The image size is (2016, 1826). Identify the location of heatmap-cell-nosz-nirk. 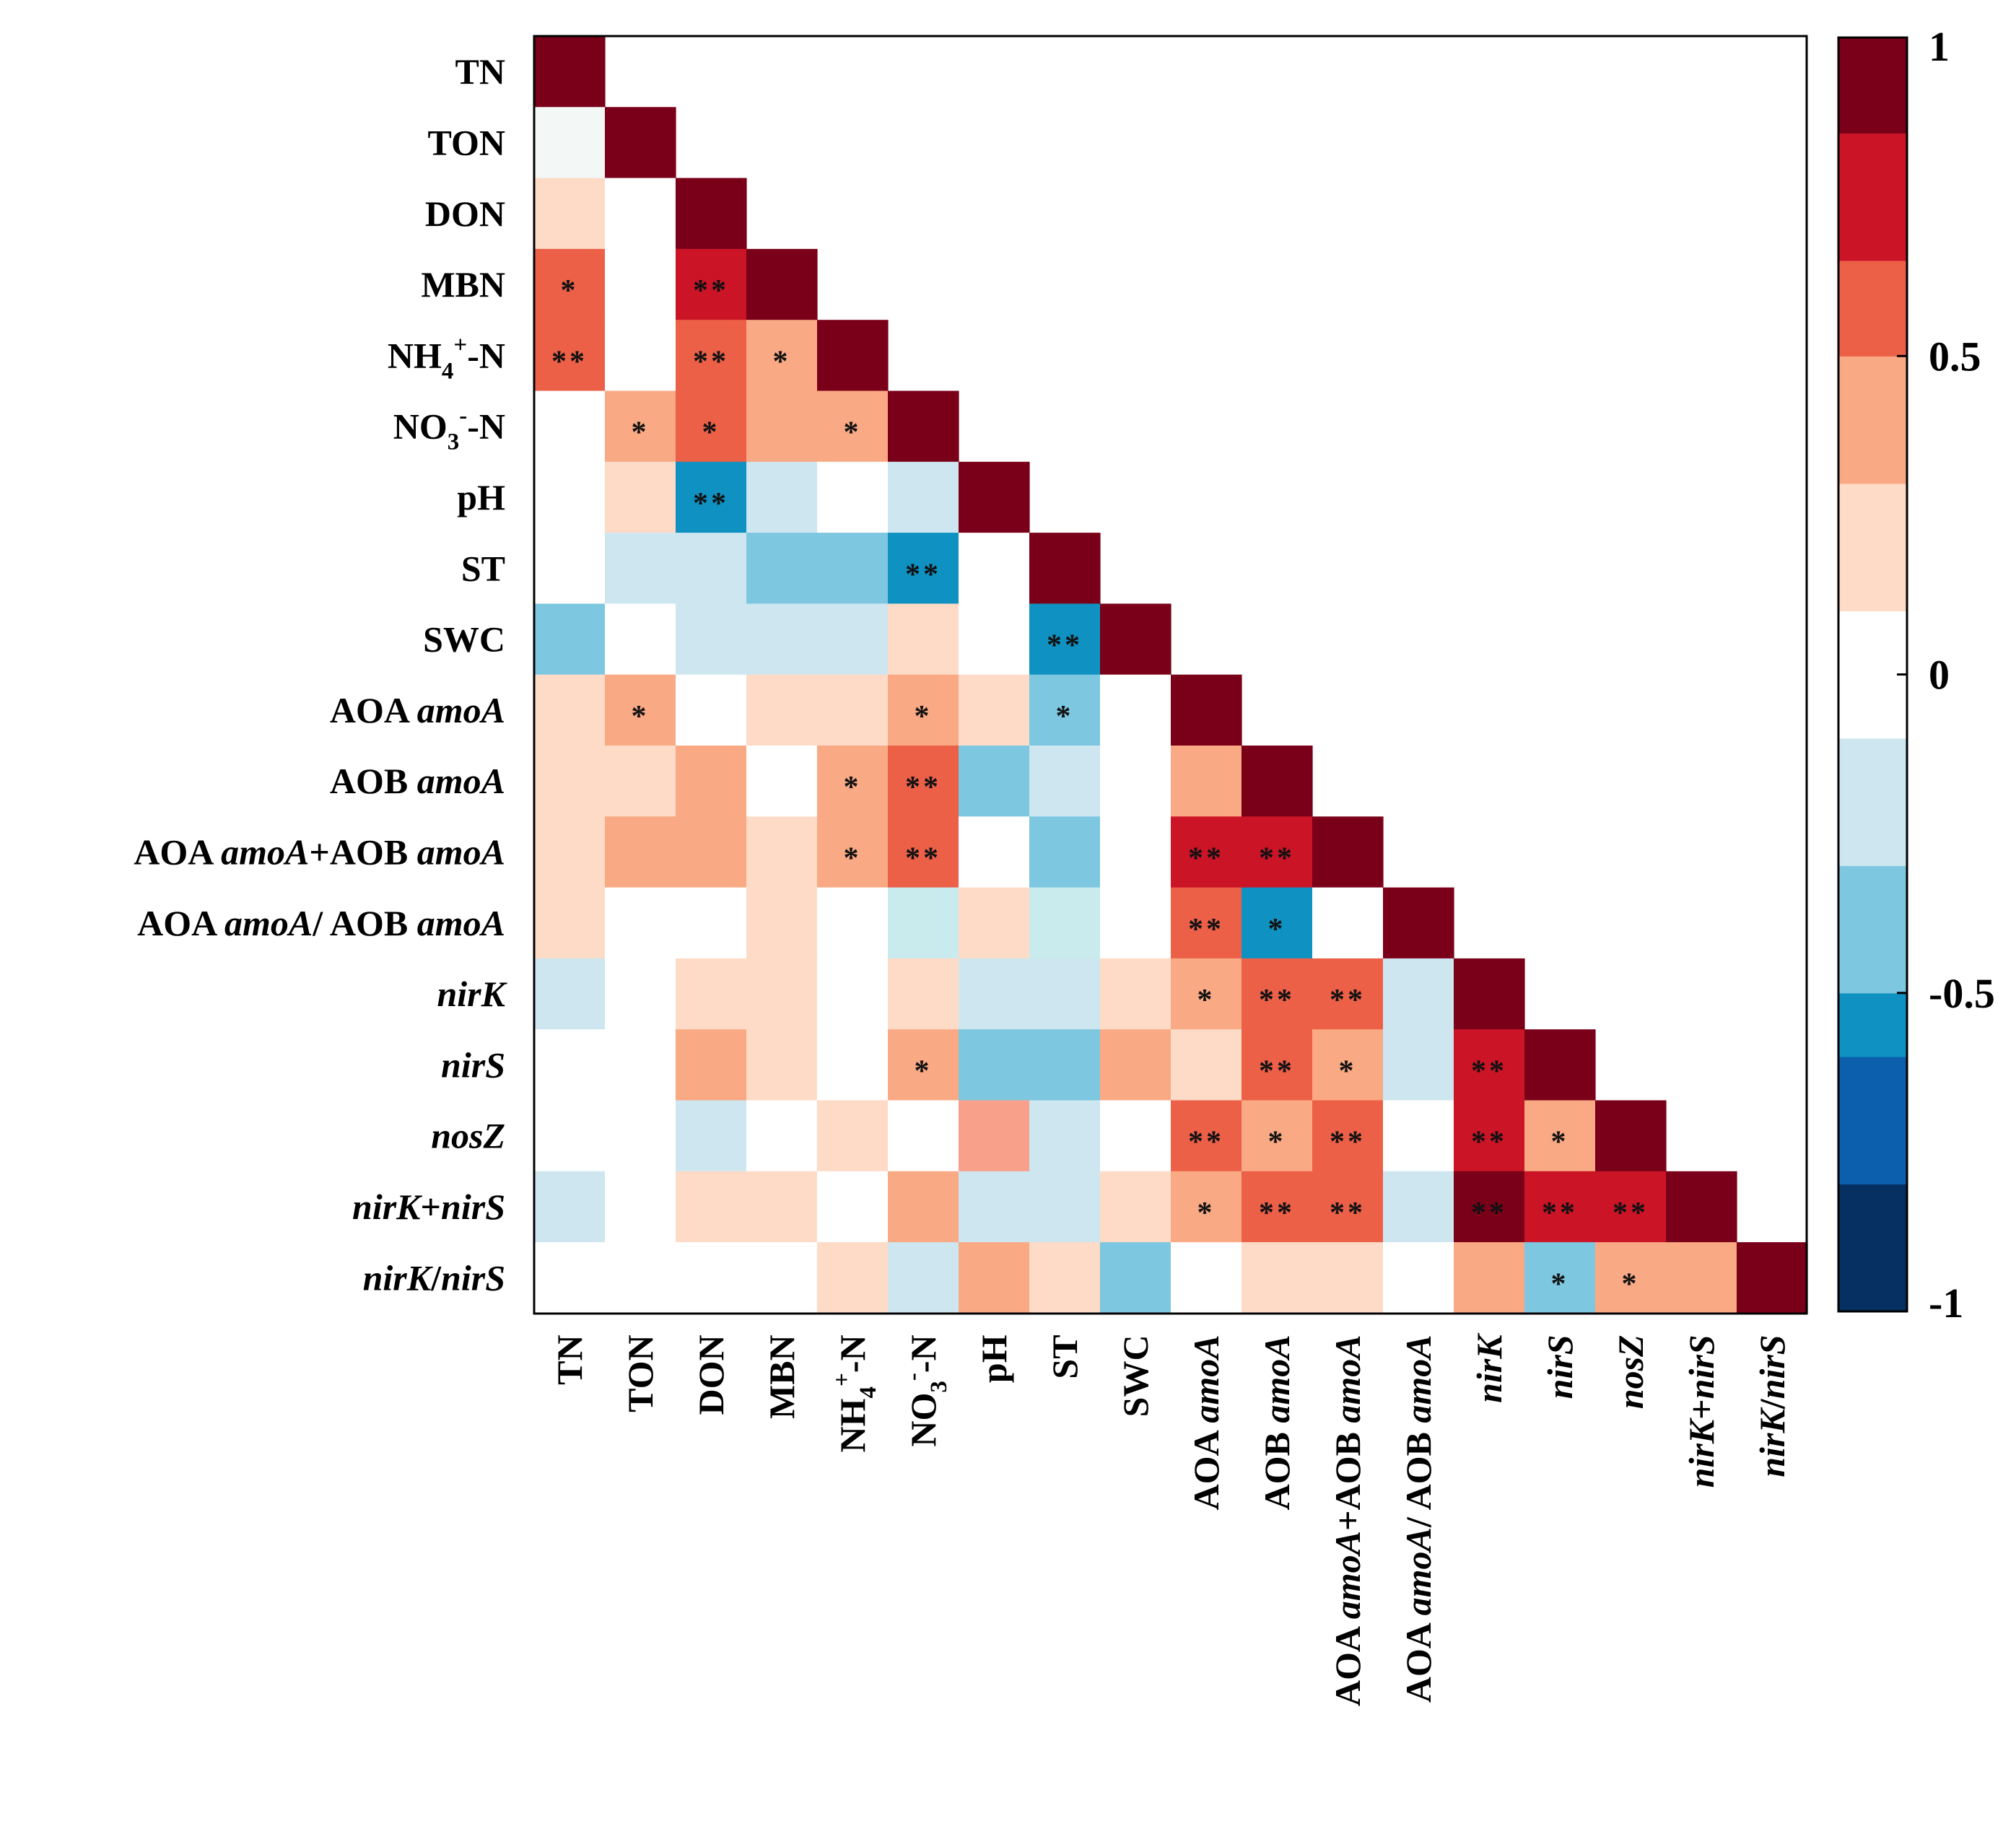
(1489, 1136).